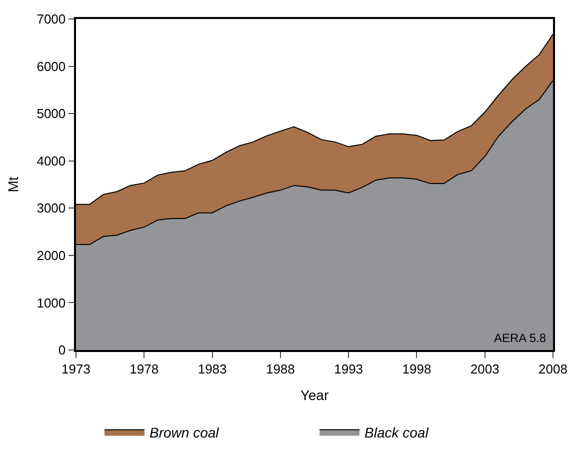 This screenshot has width=579, height=475. Describe the element at coordinates (280, 368) in the screenshot. I see `x-tick-label: 1988` at that location.